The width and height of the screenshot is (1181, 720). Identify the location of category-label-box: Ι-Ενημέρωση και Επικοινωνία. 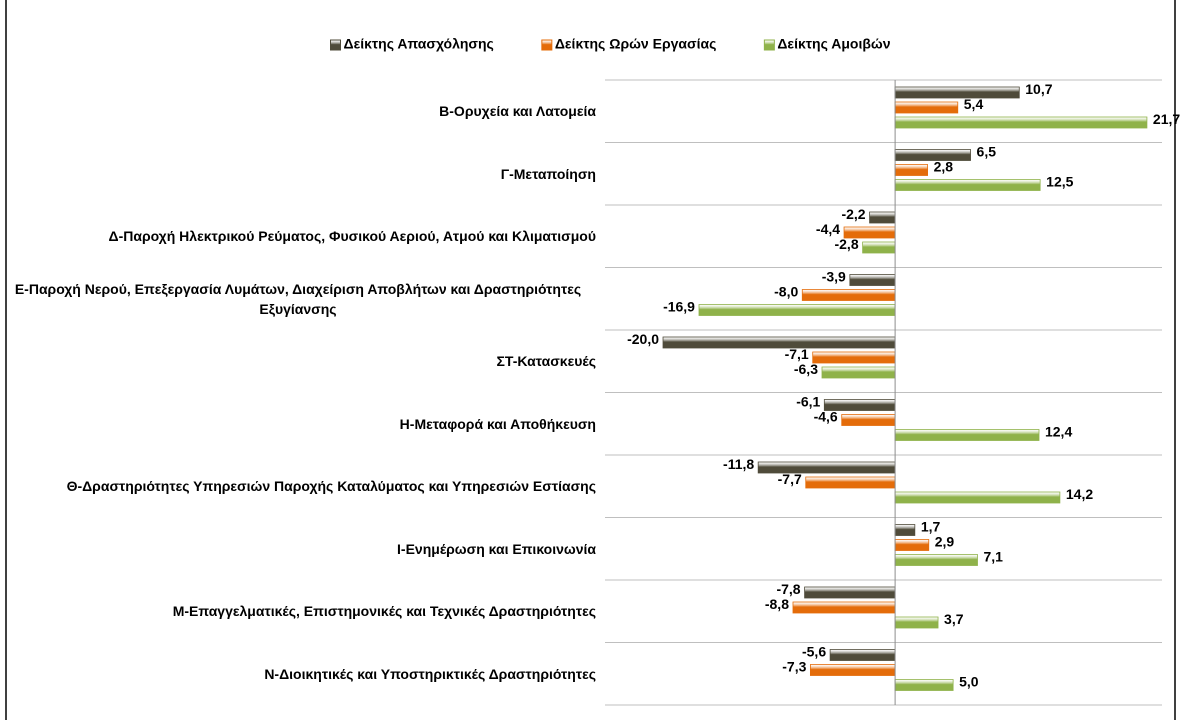
(298, 549).